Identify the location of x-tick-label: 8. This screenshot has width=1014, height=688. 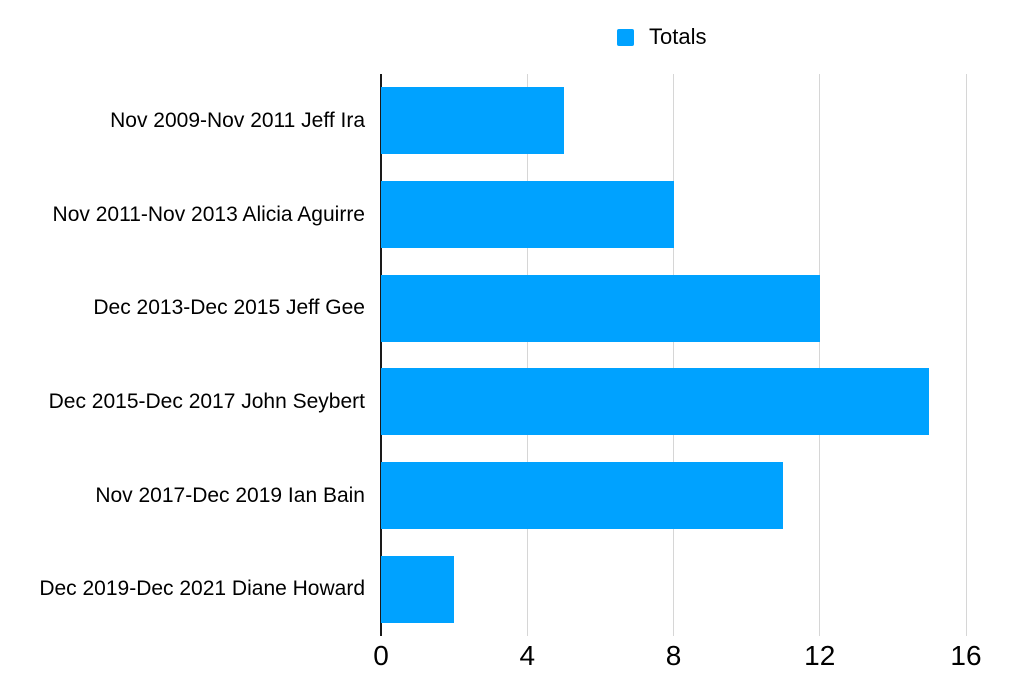
(673, 655).